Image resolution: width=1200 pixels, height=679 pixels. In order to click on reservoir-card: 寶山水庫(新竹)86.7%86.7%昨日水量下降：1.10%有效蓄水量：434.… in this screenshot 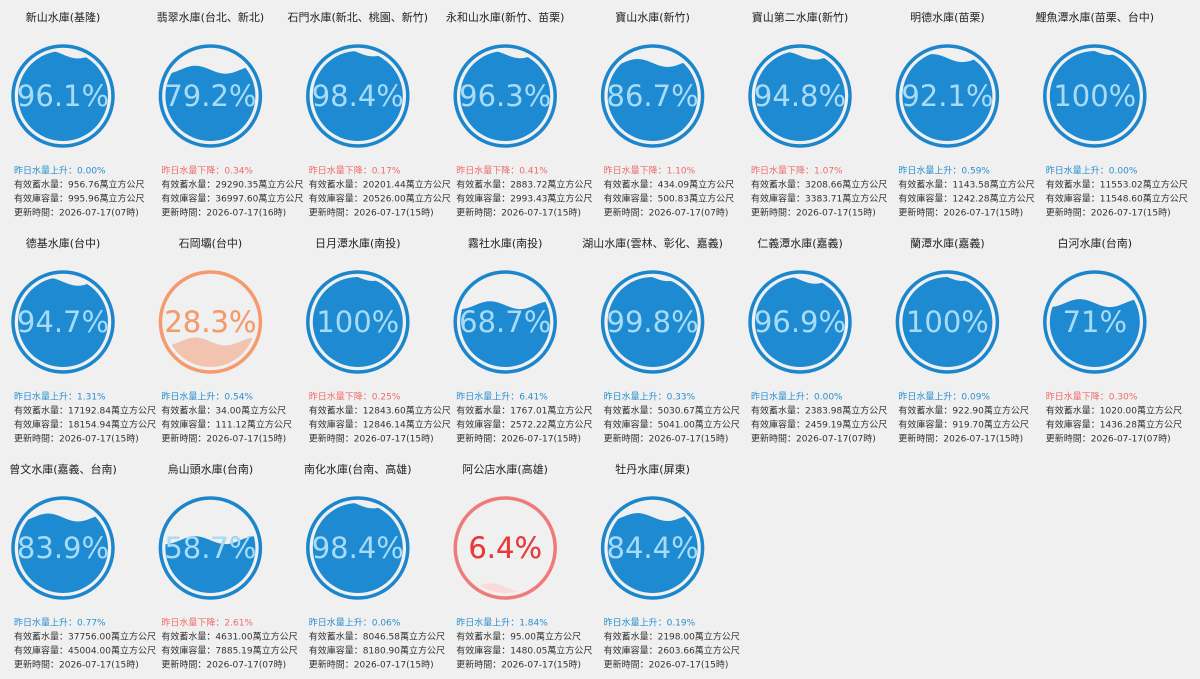, I will do `click(667, 114)`.